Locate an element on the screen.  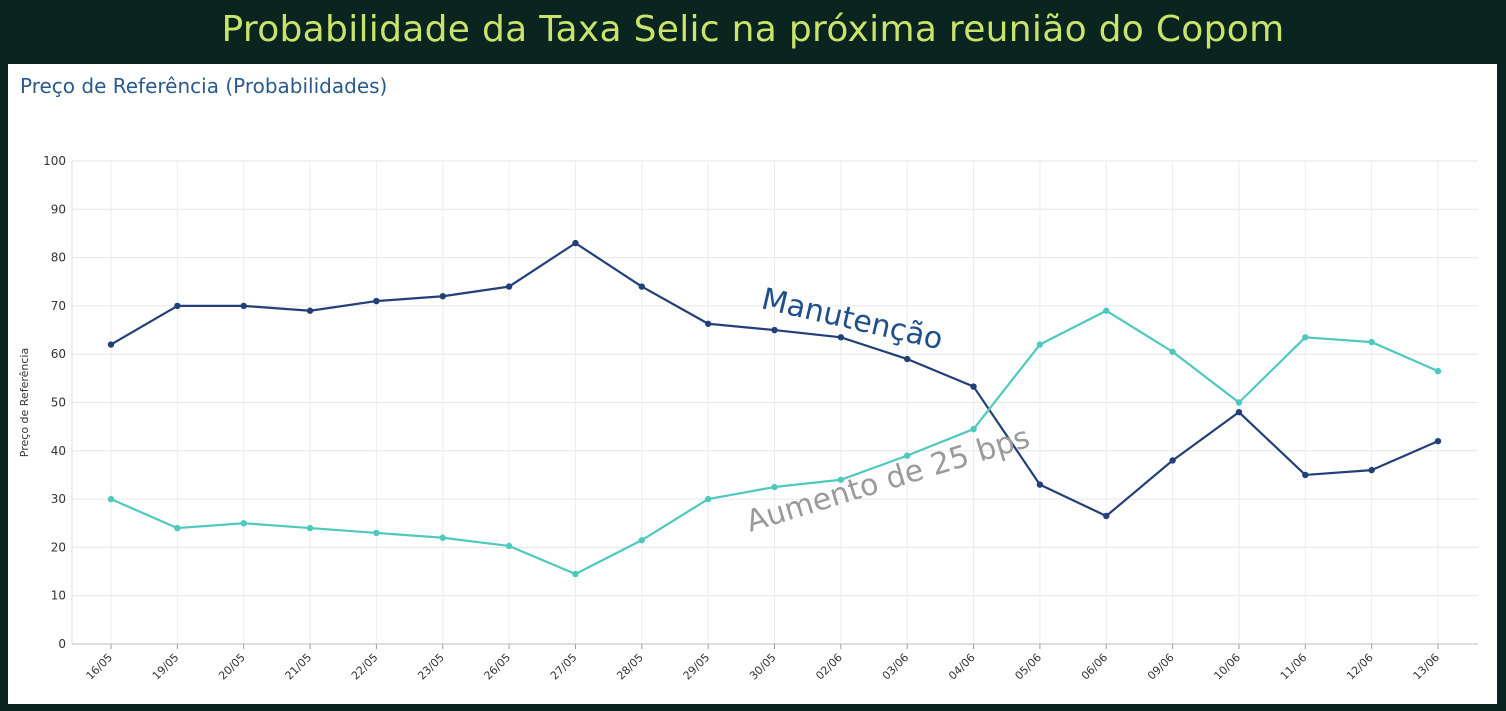
x-tick-label: 20/05 is located at coordinates (232, 667).